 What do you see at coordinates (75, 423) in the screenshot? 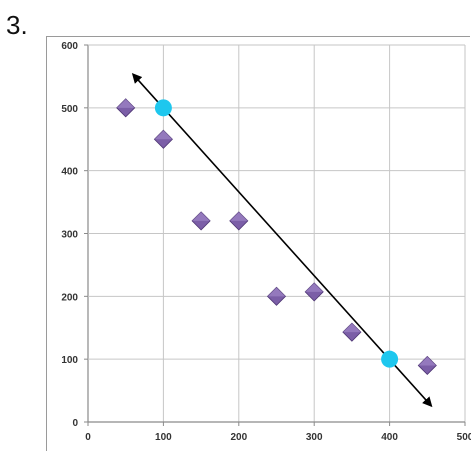
I see `y-tick-label-0: 0` at bounding box center [75, 423].